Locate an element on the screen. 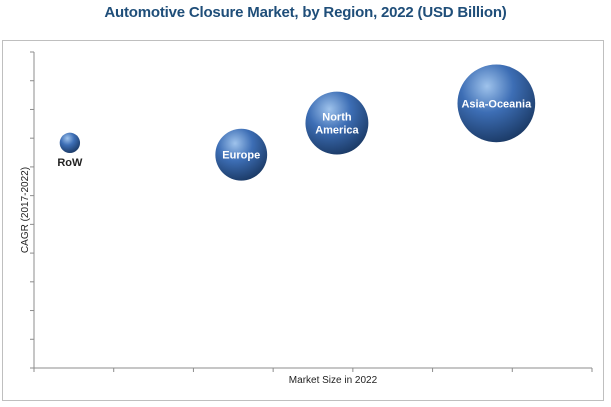 This screenshot has height=407, width=611. bubble-asia-oceania is located at coordinates (496, 103).